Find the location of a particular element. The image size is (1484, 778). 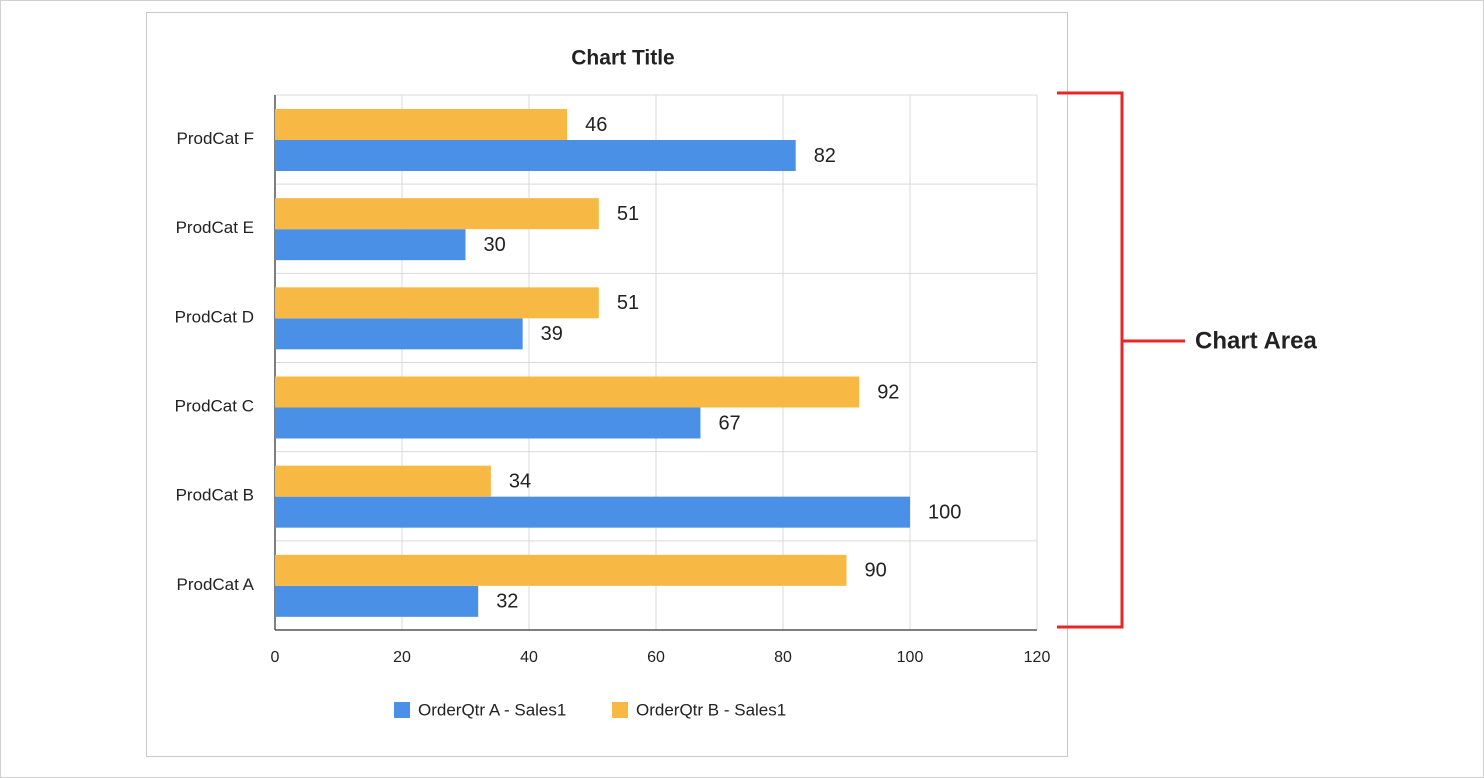

data-label: 34 is located at coordinates (520, 481).